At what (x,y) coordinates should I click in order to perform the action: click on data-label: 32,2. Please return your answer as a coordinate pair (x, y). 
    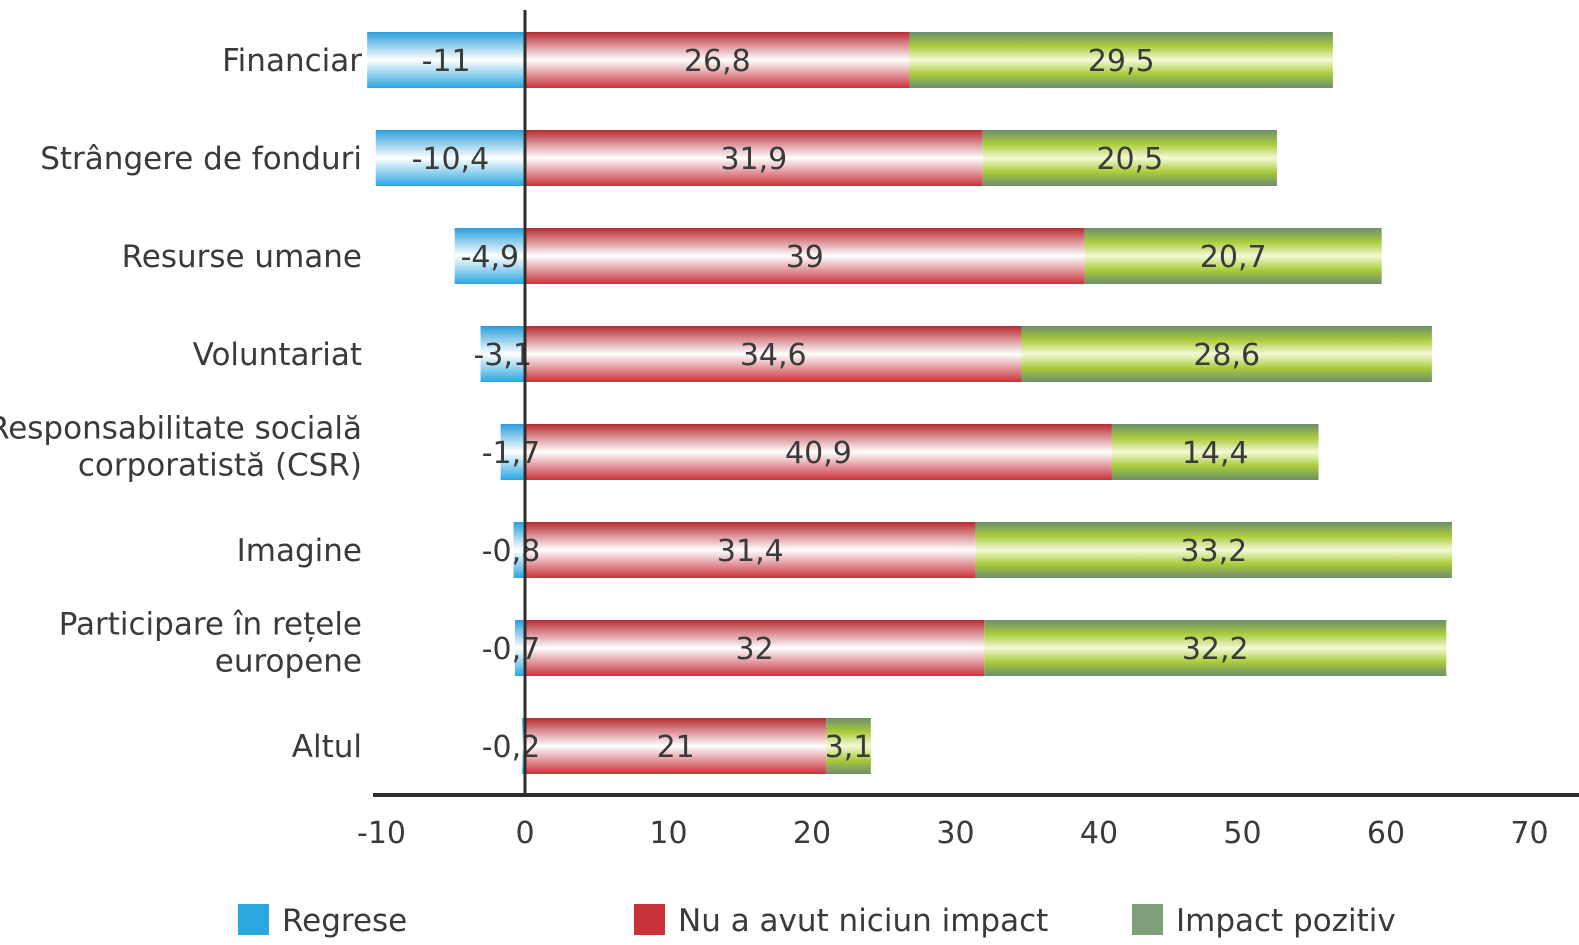
    Looking at the image, I should click on (1215, 649).